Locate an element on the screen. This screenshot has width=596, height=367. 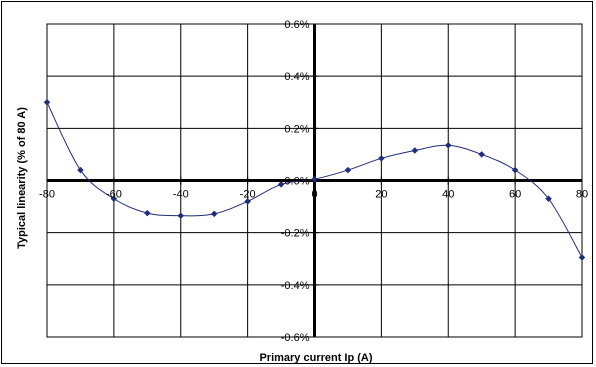
x-tick-label-3: -20 is located at coordinates (248, 195).